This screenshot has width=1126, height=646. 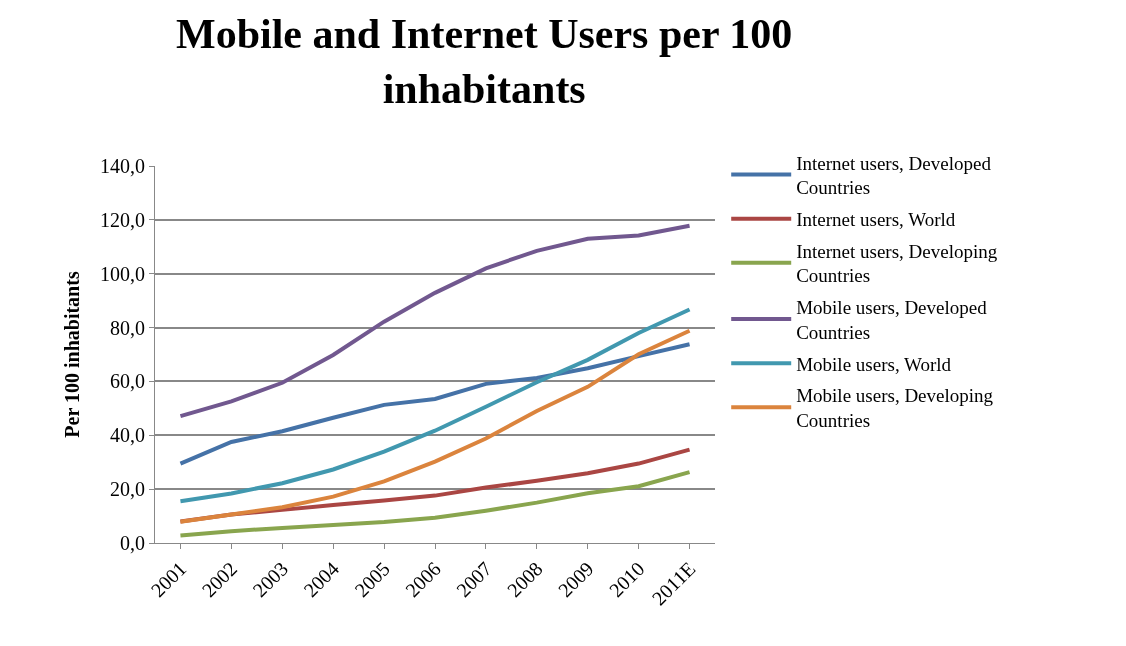 I want to click on y-tick-label: 80,0, so click(x=127, y=327).